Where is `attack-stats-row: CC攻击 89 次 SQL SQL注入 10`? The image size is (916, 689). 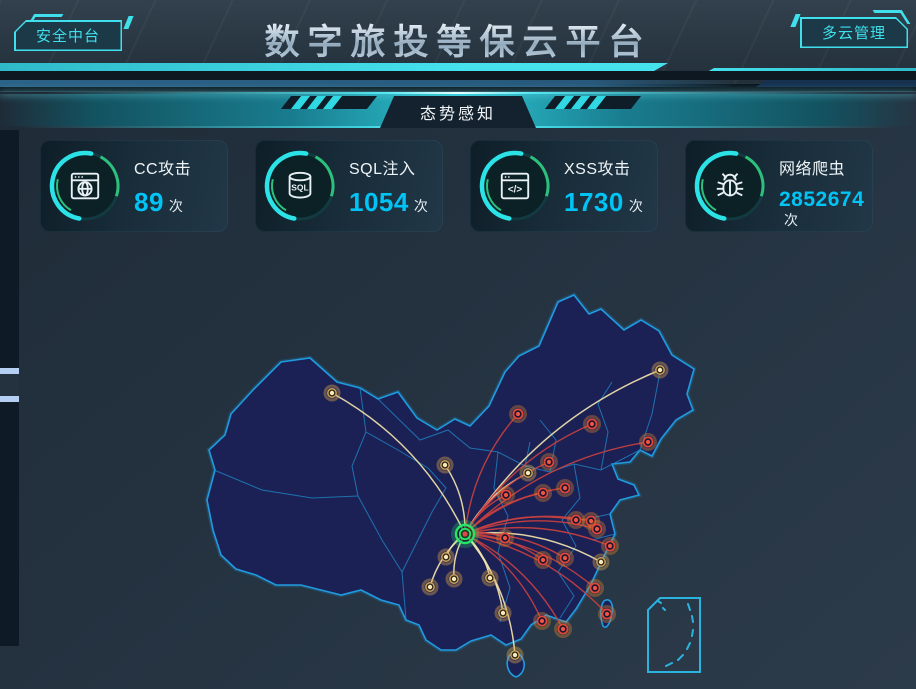 attack-stats-row: CC攻击 89 次 SQL SQL注入 10 is located at coordinates (456, 186).